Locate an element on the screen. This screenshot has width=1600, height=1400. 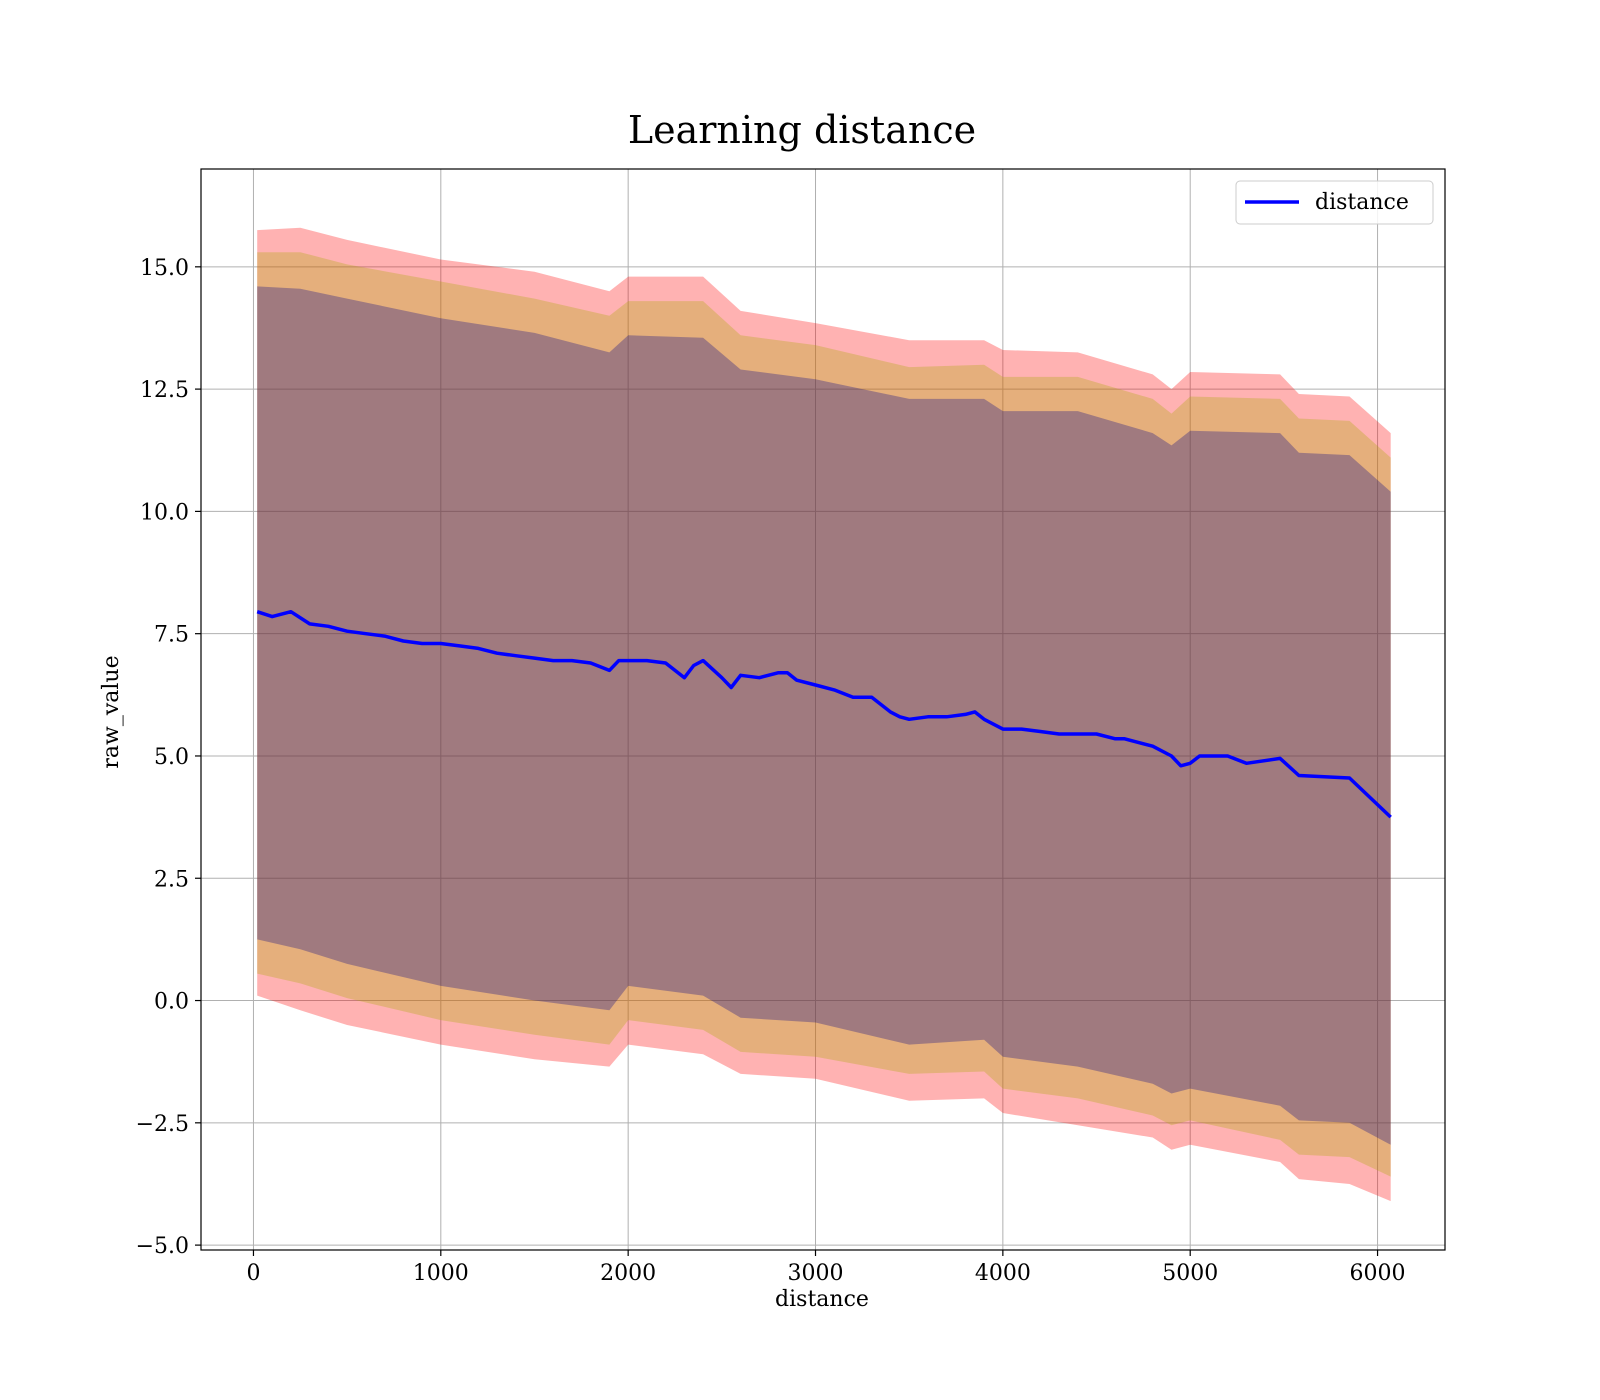
x-tick-label-3: 3000 is located at coordinates (816, 1273).